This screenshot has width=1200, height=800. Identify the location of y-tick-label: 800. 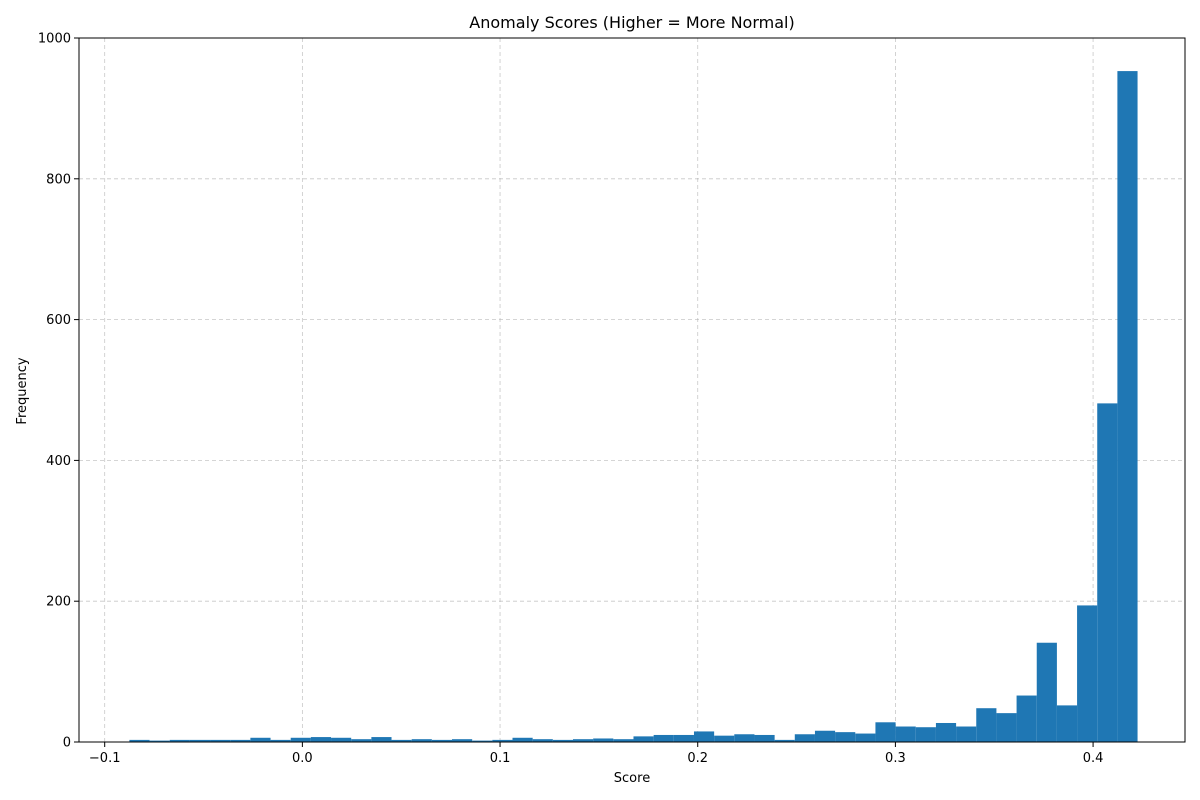
(58, 179).